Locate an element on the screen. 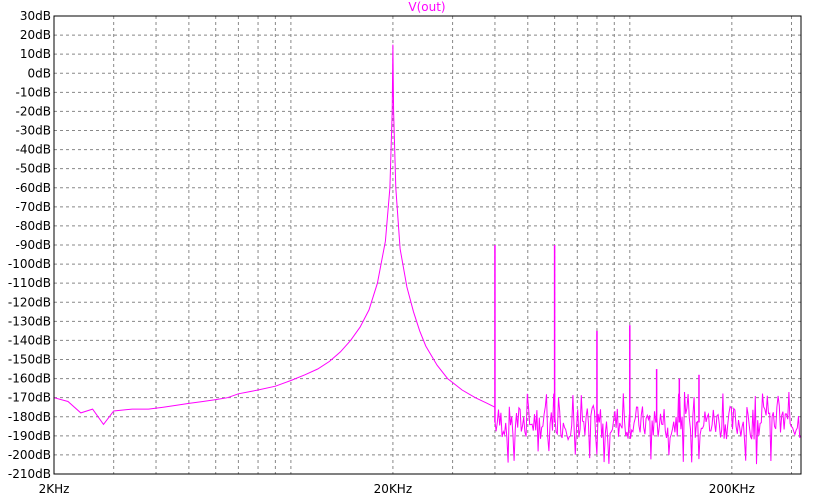 This screenshot has width=817, height=498. y-tick-label: -180dB is located at coordinates (29, 417).